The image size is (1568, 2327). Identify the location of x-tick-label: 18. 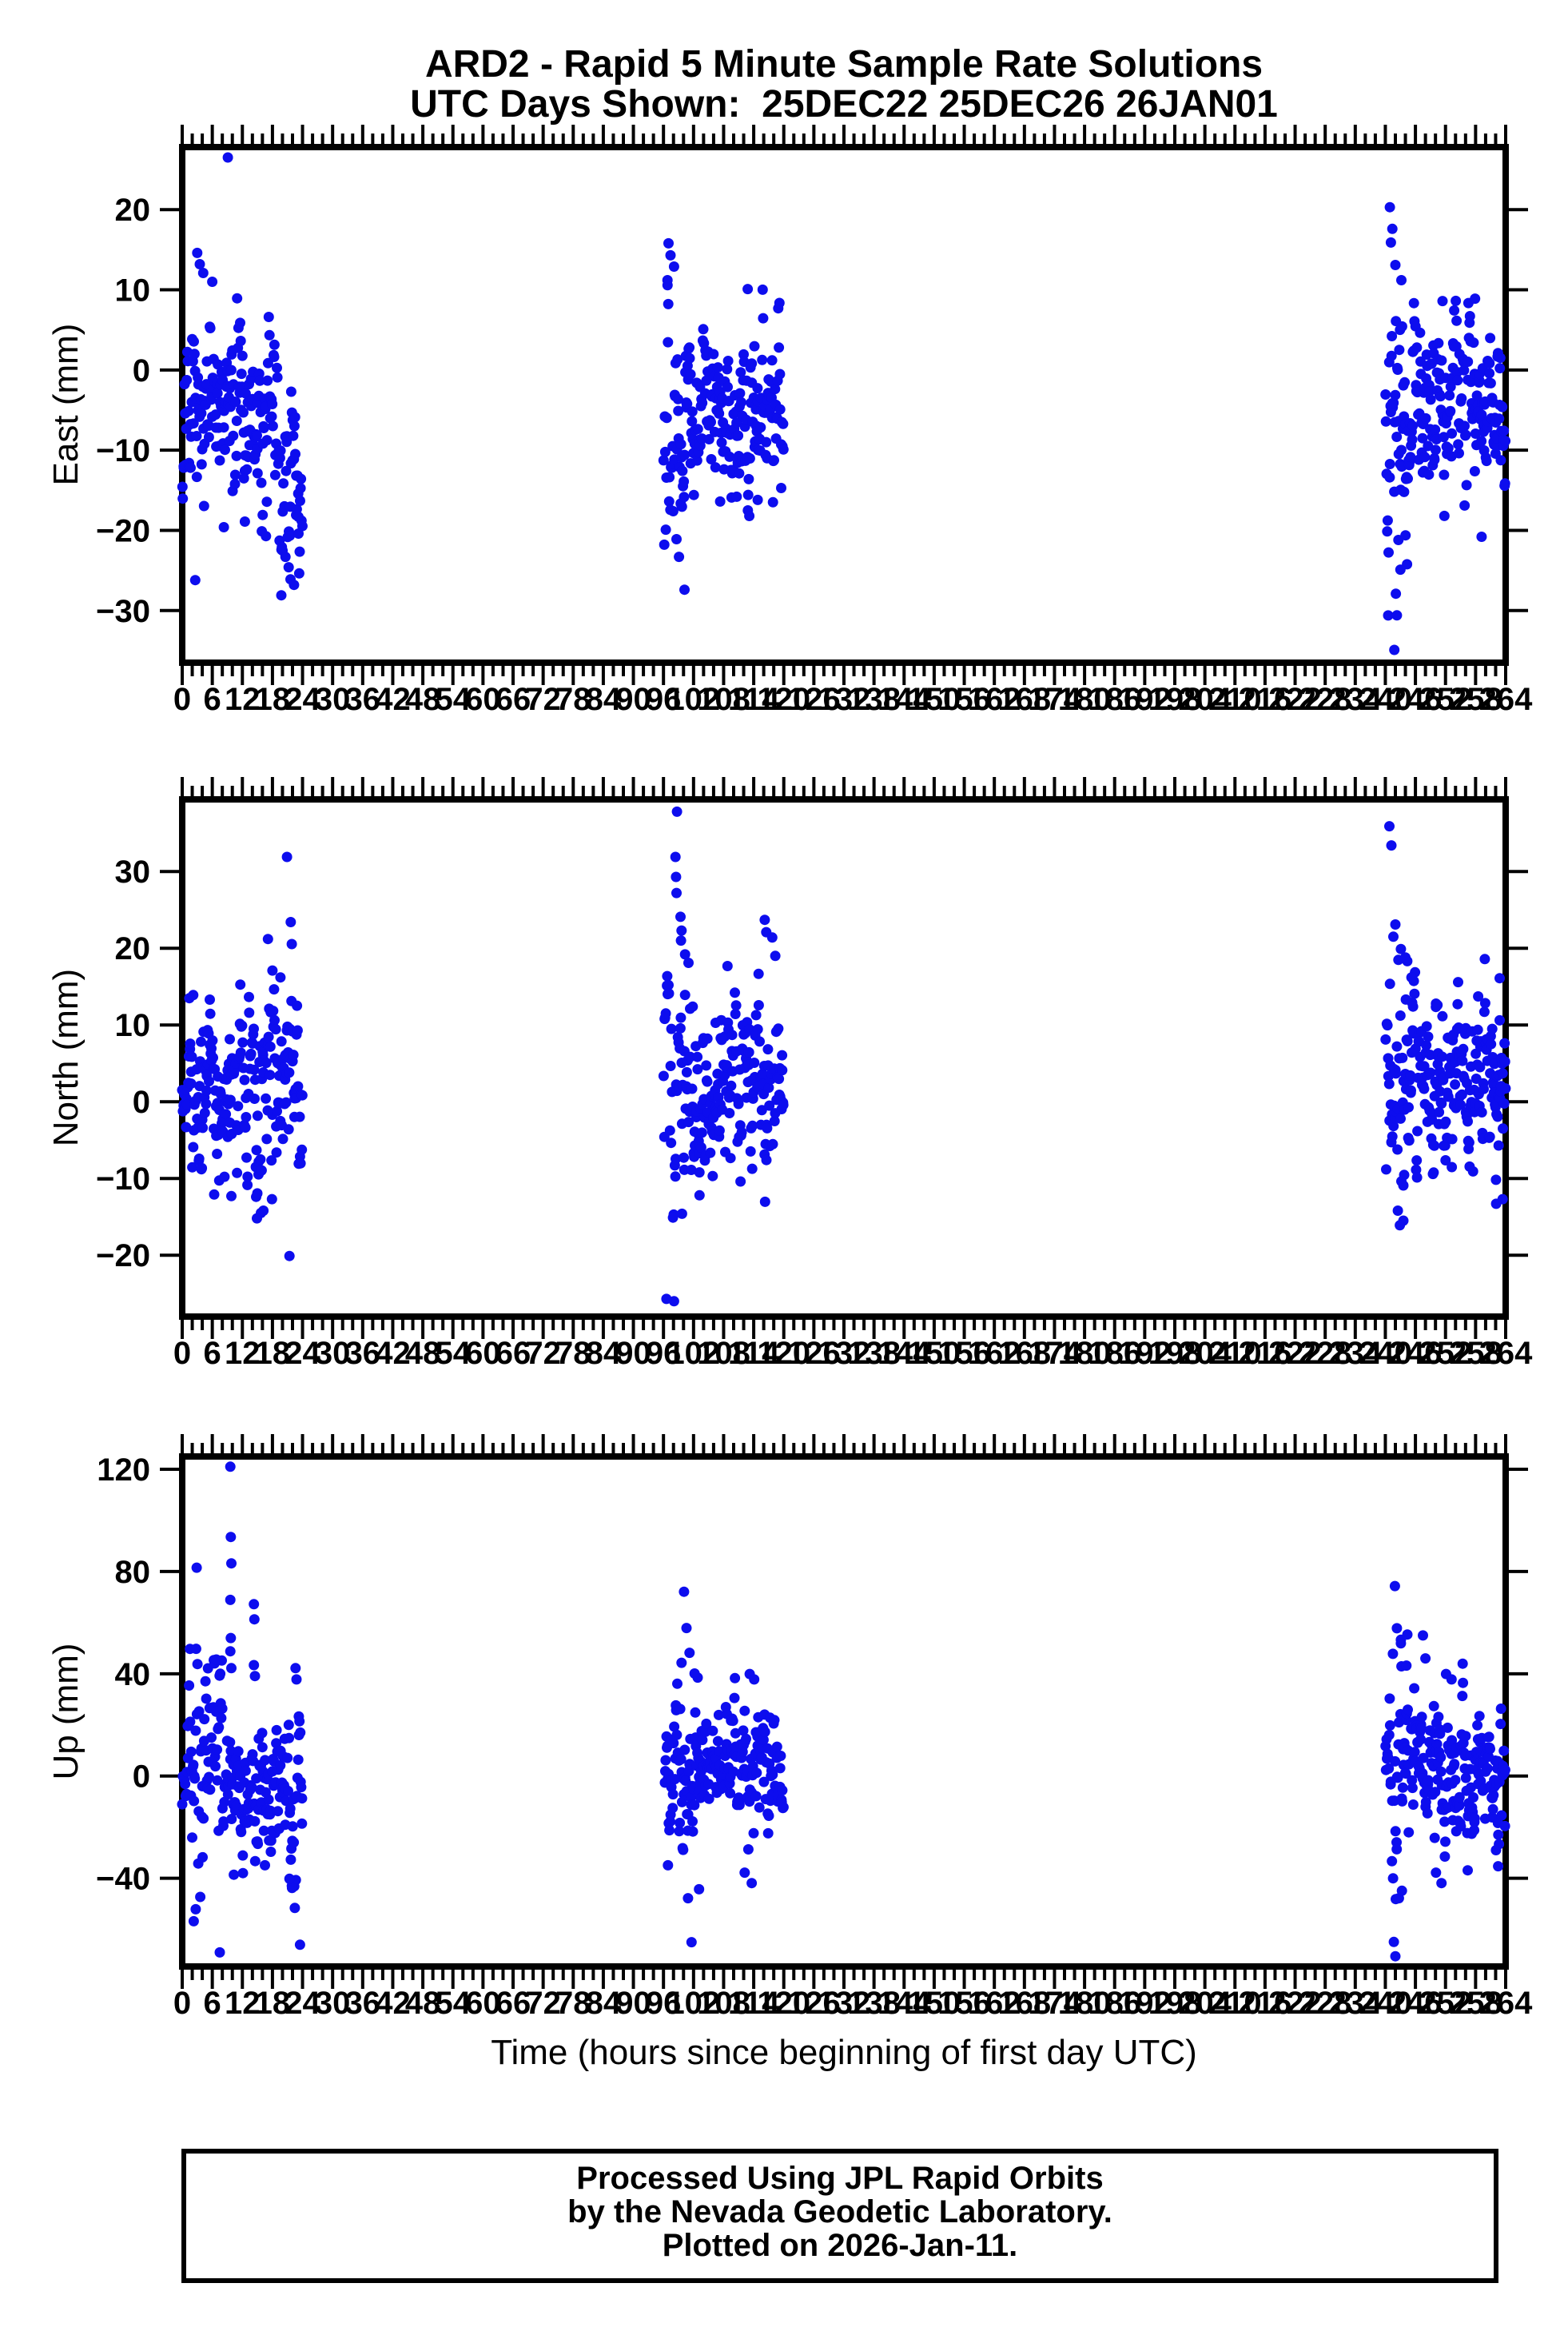
(273, 1353).